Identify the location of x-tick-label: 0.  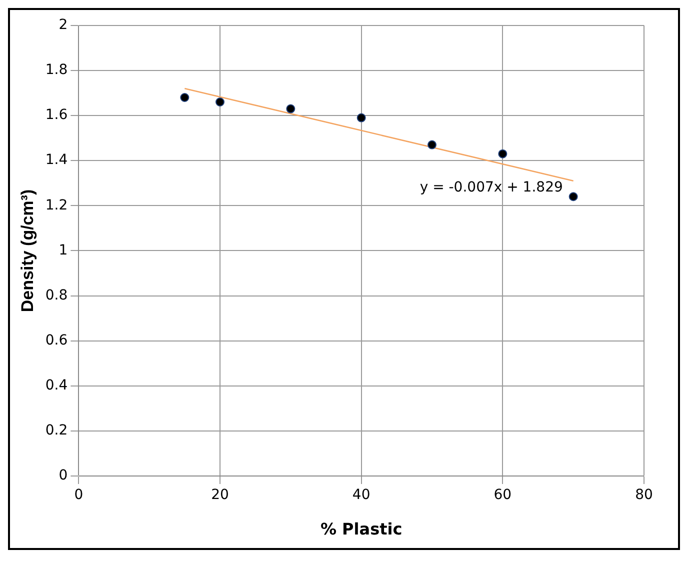
(79, 495).